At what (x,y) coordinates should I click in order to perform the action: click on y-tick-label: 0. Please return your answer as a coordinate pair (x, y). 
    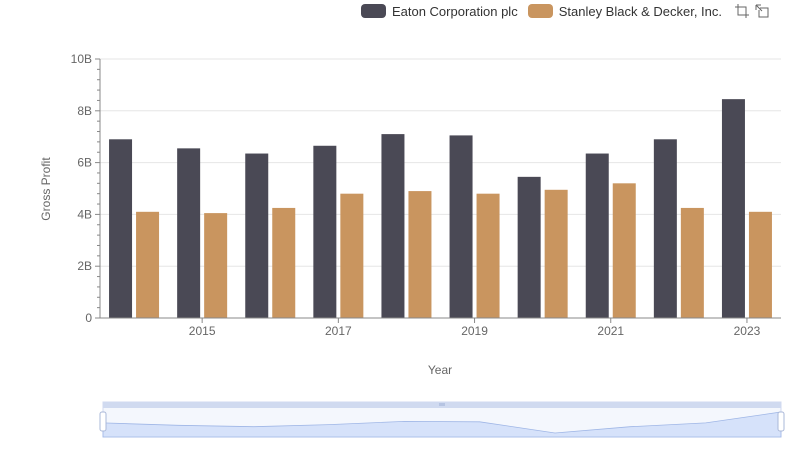
    Looking at the image, I should click on (88, 318).